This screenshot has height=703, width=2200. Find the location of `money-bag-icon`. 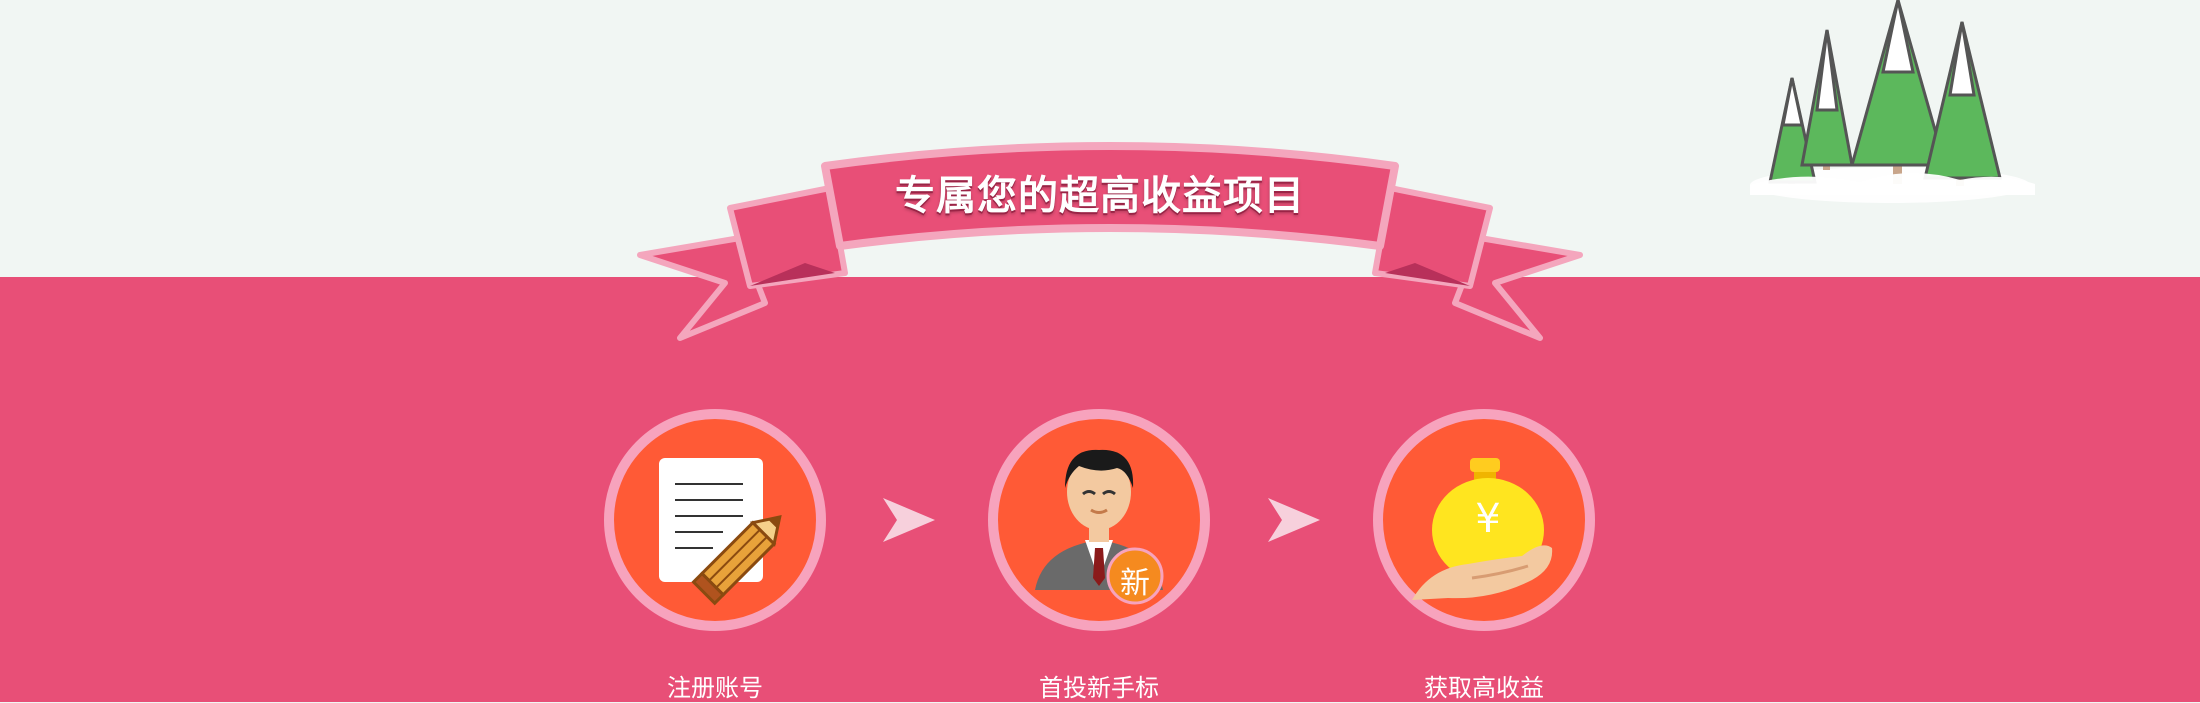

money-bag-icon is located at coordinates (1484, 520).